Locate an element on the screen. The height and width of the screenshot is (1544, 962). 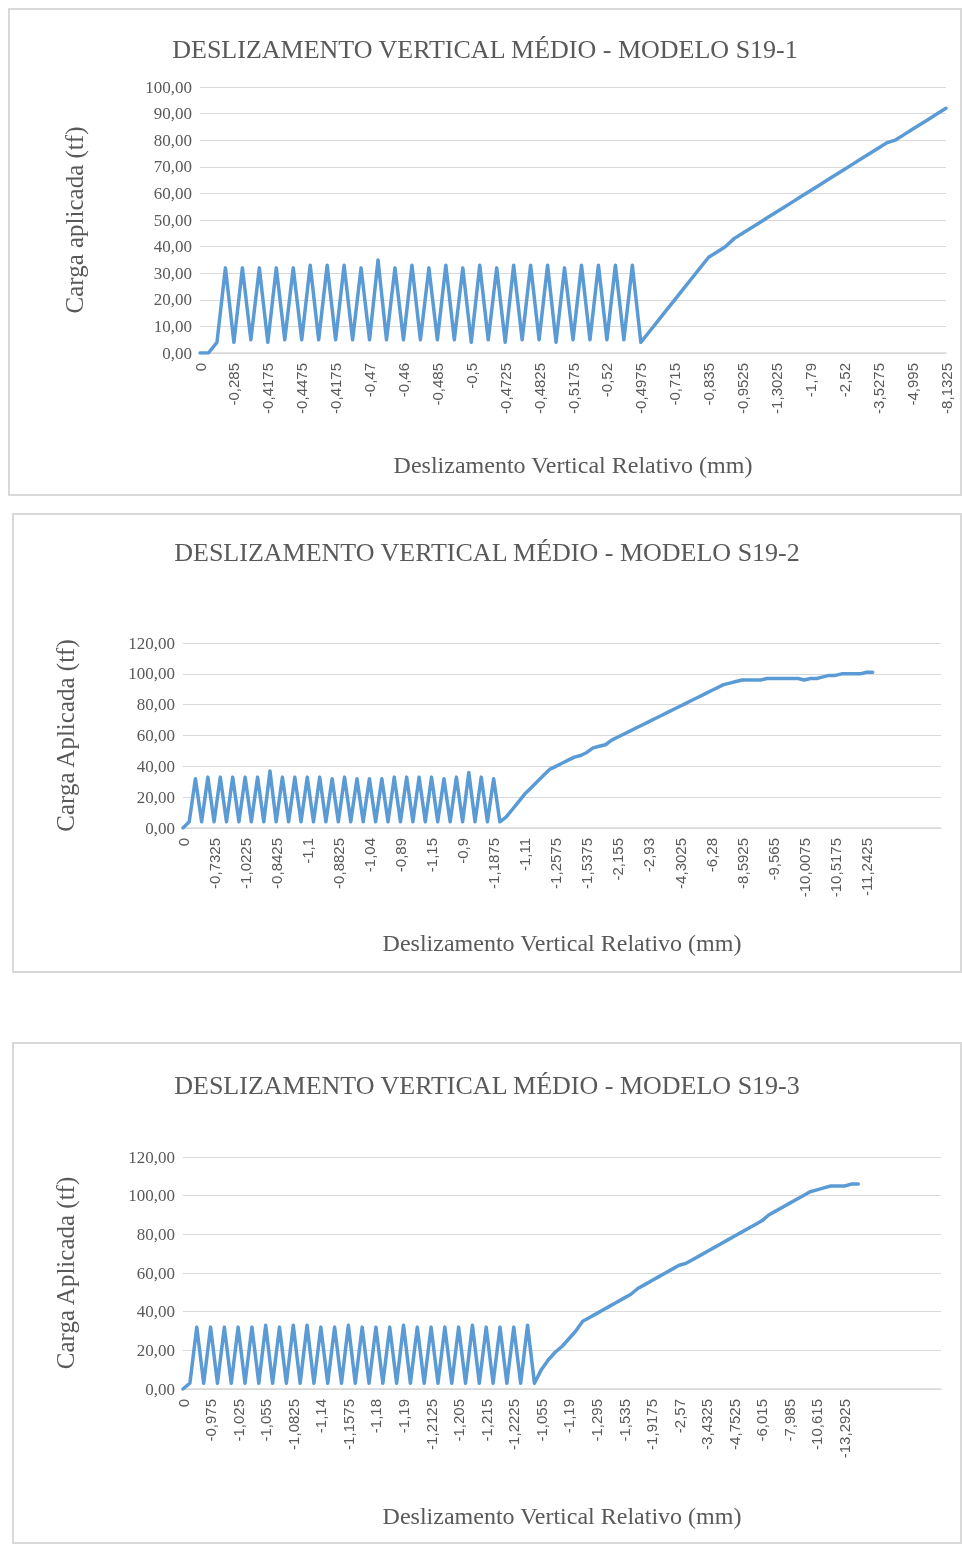
x-tick-label: -9,565 is located at coordinates (773, 859).